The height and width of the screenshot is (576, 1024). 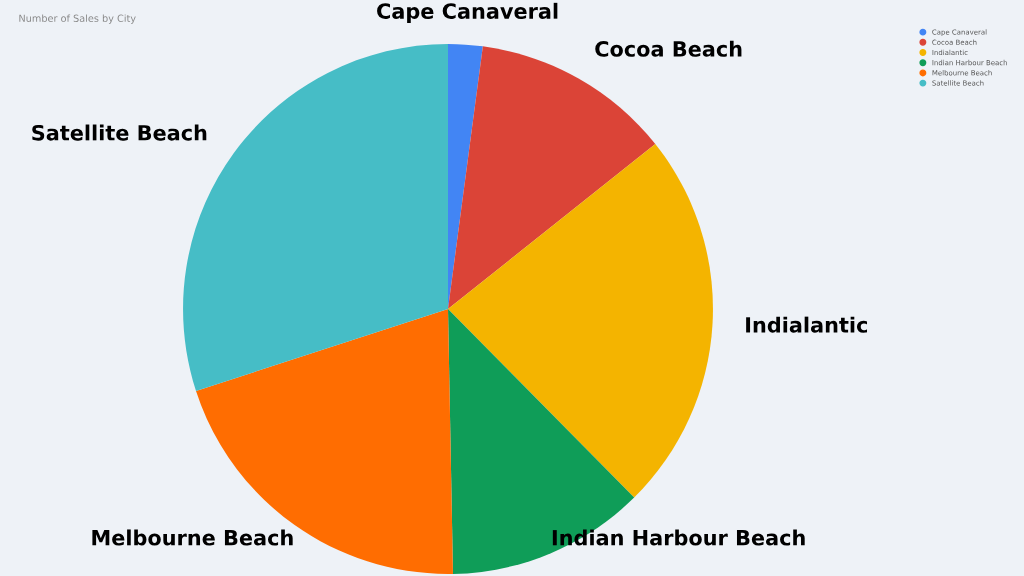 I want to click on pie-slice, so click(x=541, y=441).